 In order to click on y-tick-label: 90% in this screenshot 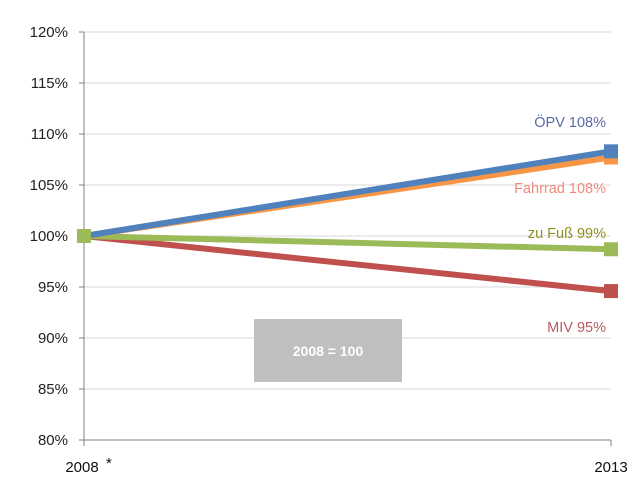, I will do `click(53, 338)`.